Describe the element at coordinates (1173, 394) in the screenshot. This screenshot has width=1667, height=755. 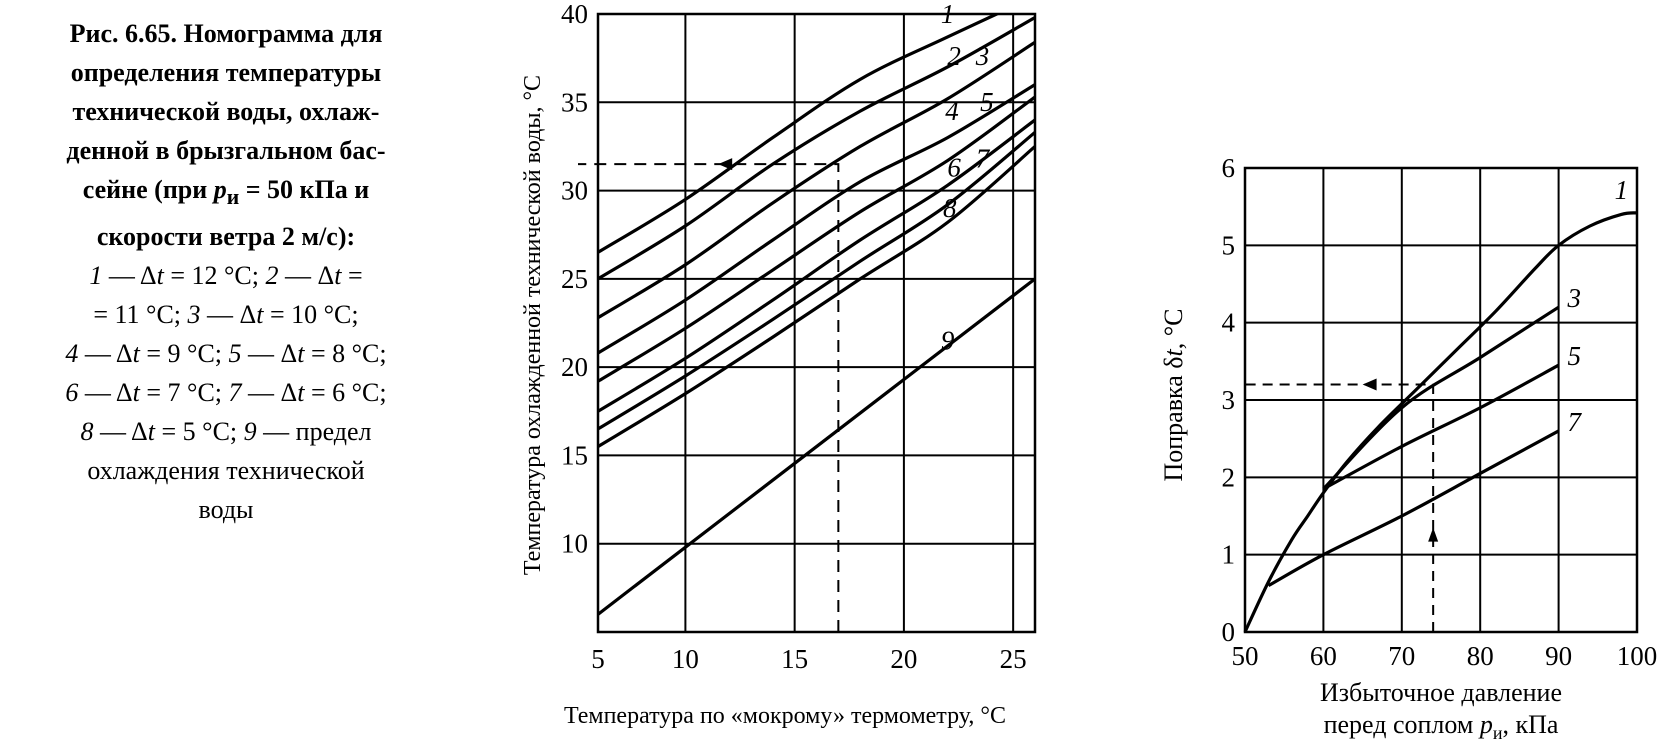
I see `y-axis-label: Поправка δt, °С` at that location.